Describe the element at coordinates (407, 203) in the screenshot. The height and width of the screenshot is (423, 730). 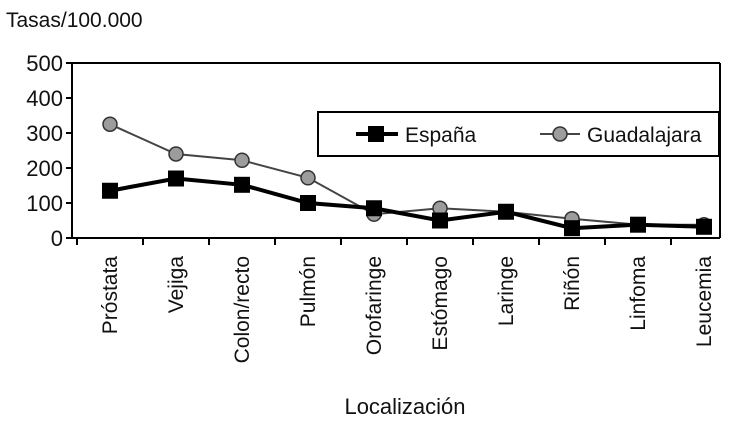
I see `series-line-espana` at that location.